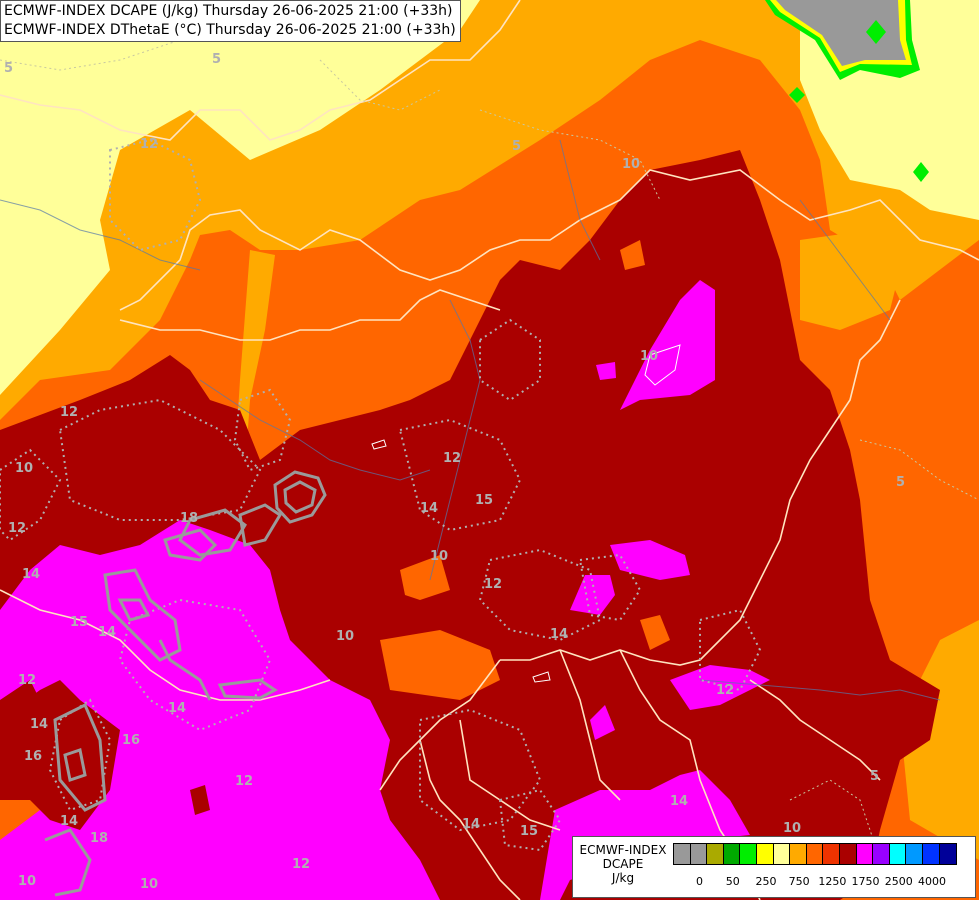 Image resolution: width=979 pixels, height=900 pixels. I want to click on legend-tick-label: 2500, so click(898, 881).